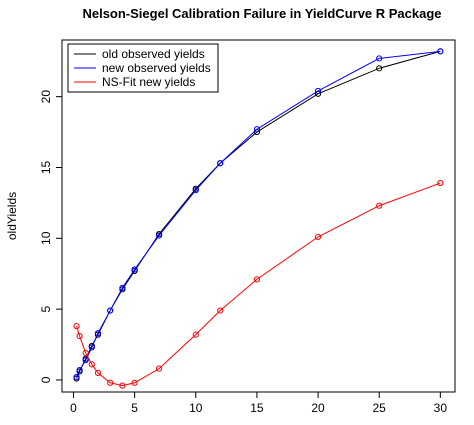  I want to click on legend-label: old observed yields, so click(153, 54).